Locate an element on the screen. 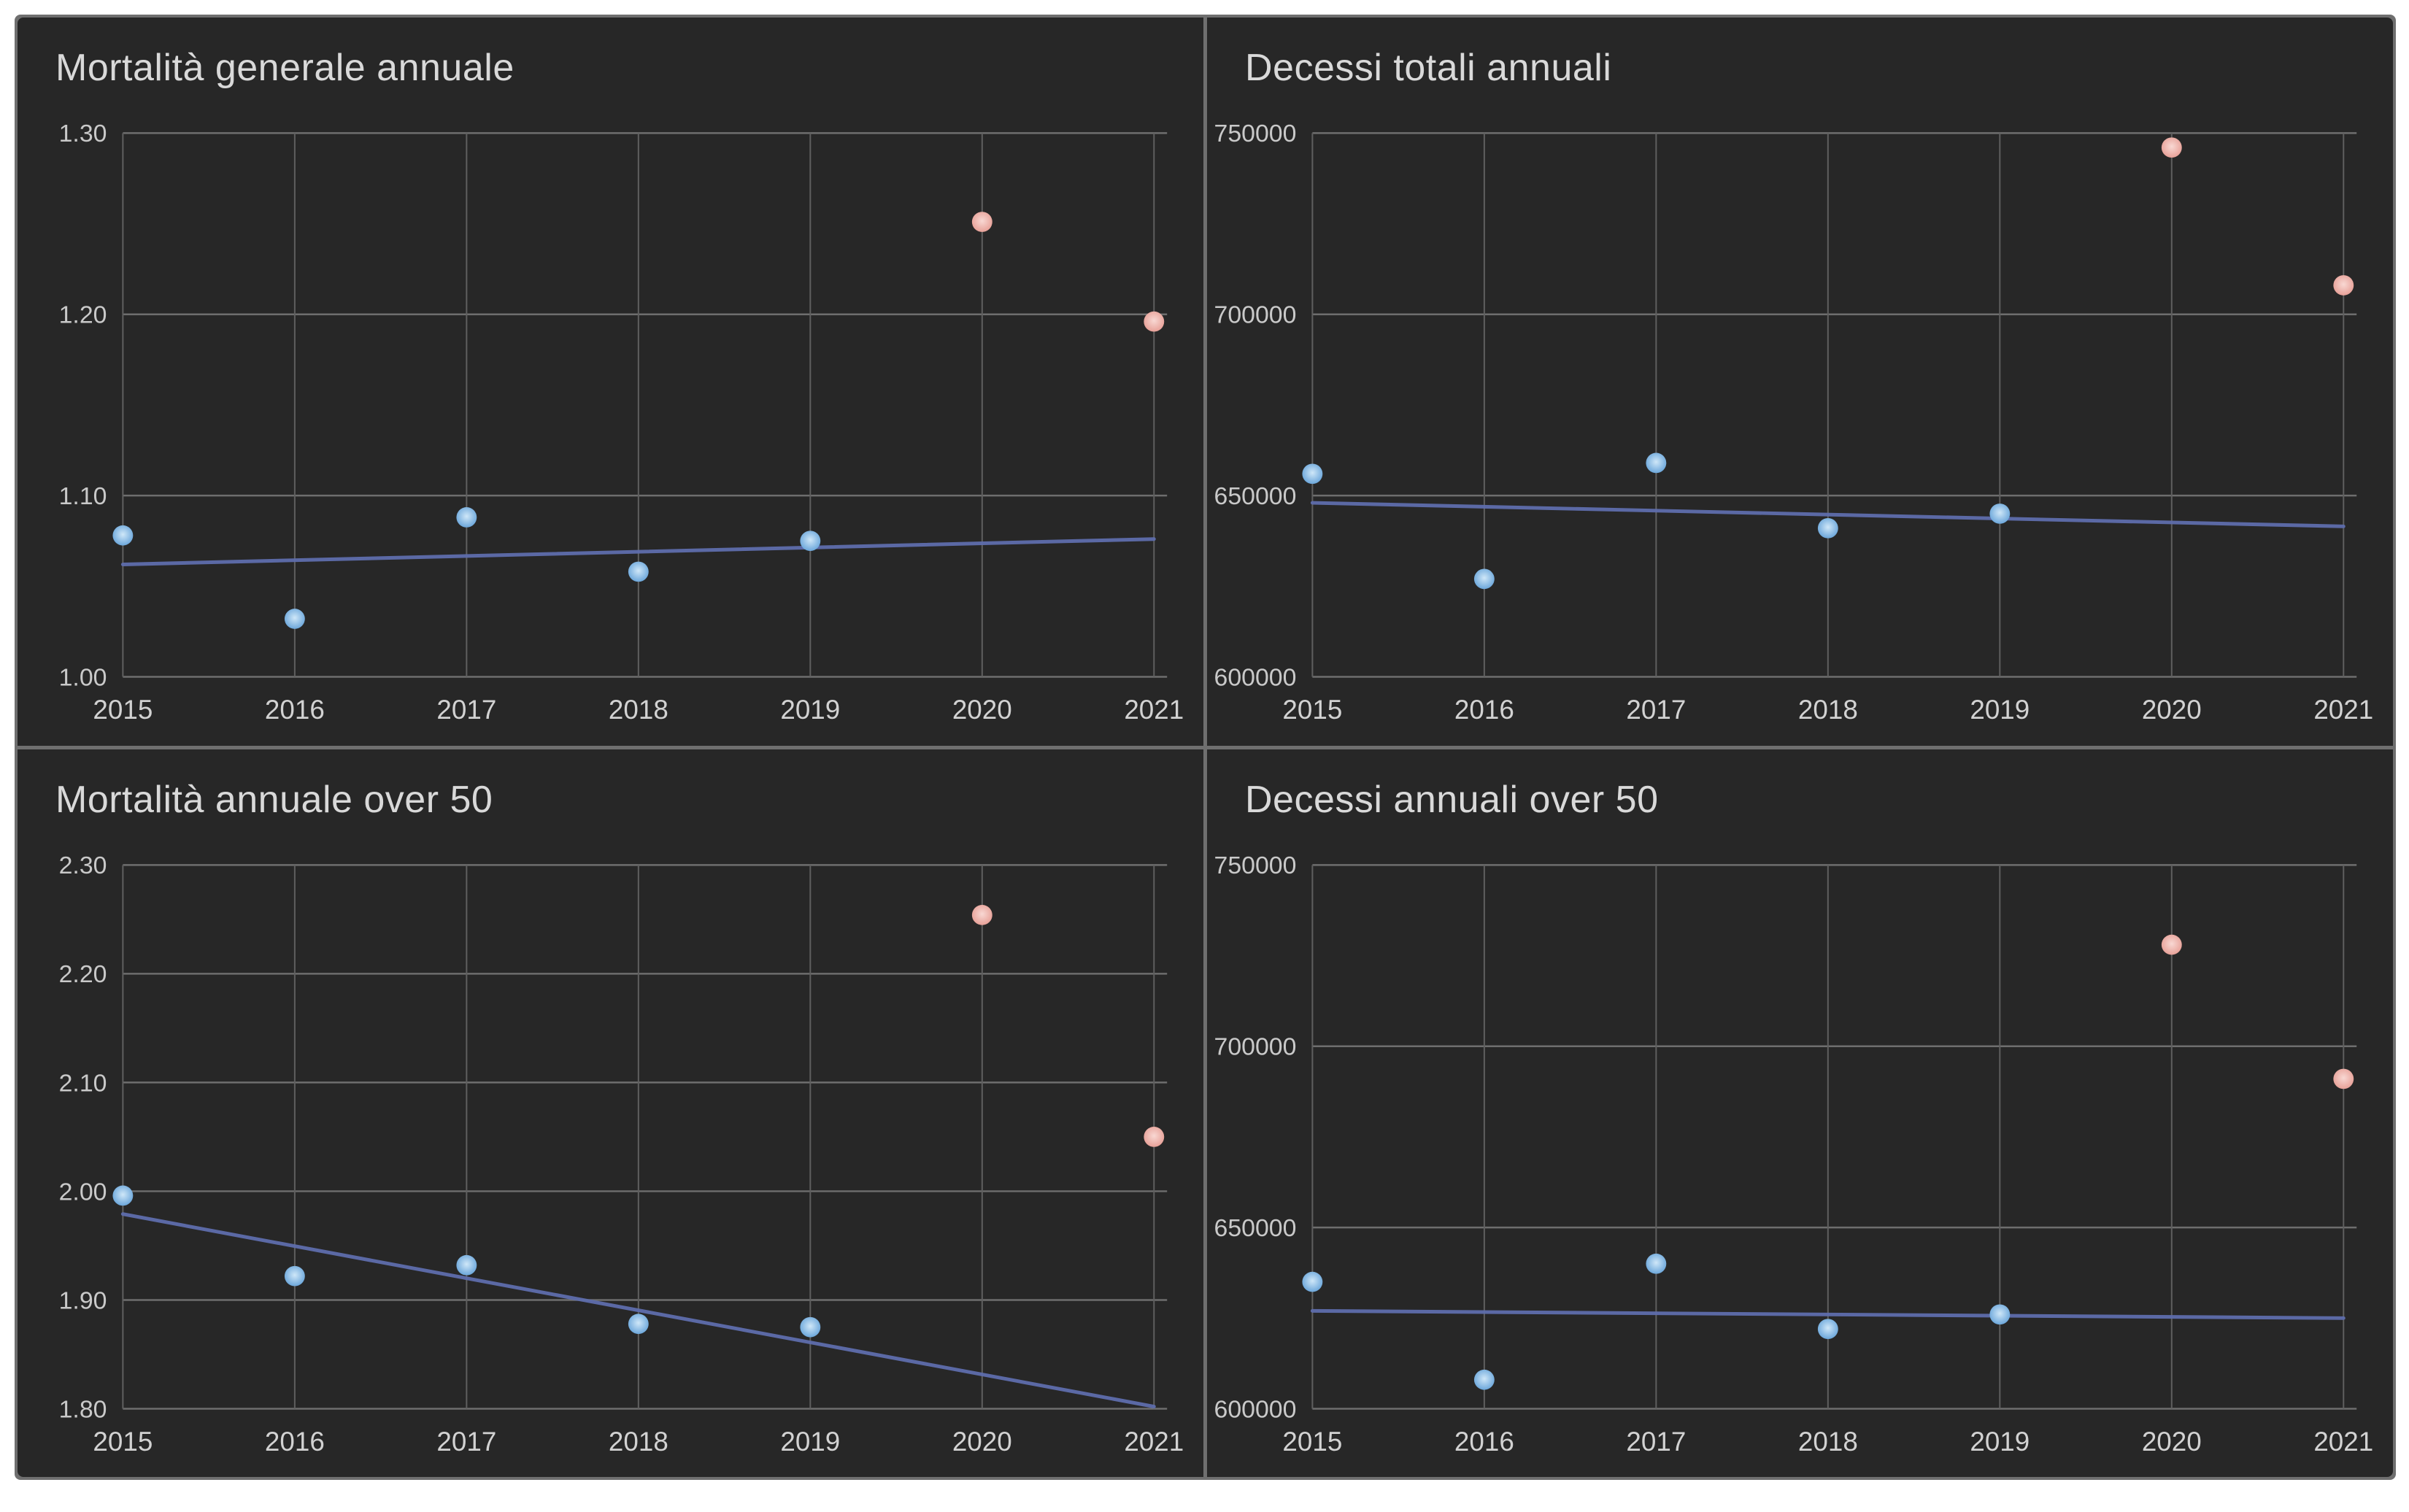  y-axis-tick-label: 2.10 is located at coordinates (83, 1083).